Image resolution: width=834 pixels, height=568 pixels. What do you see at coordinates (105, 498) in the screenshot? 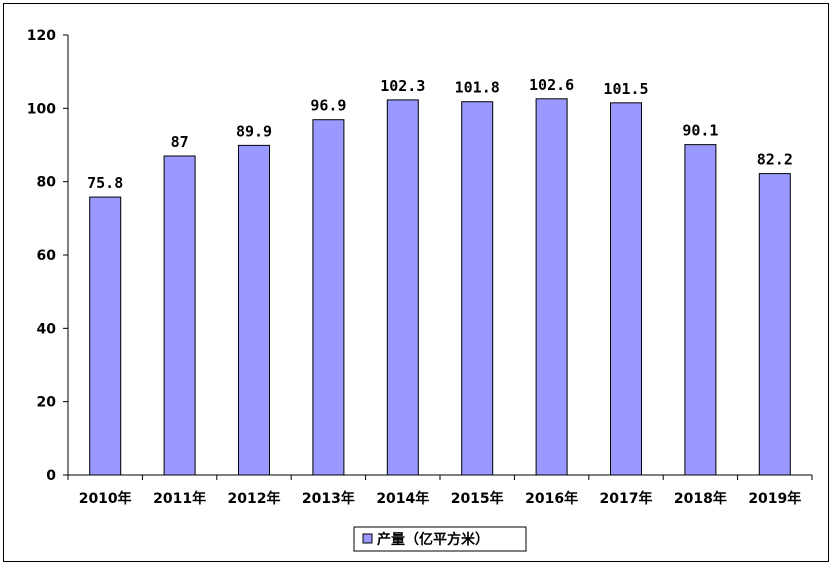
I see `x-tick-label: 2010年` at bounding box center [105, 498].